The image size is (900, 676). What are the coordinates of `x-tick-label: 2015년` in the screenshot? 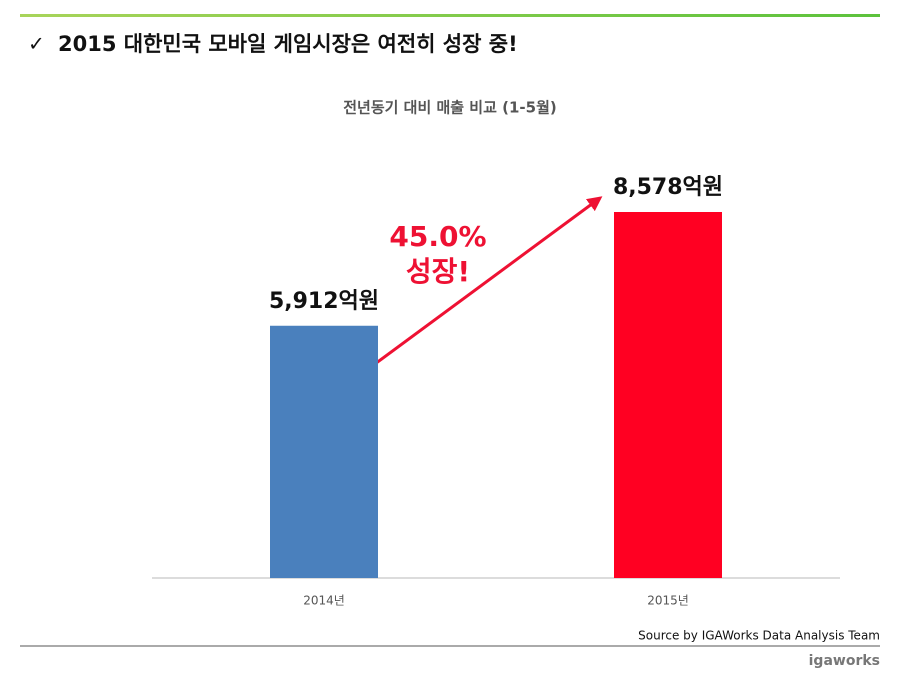 It's located at (668, 601).